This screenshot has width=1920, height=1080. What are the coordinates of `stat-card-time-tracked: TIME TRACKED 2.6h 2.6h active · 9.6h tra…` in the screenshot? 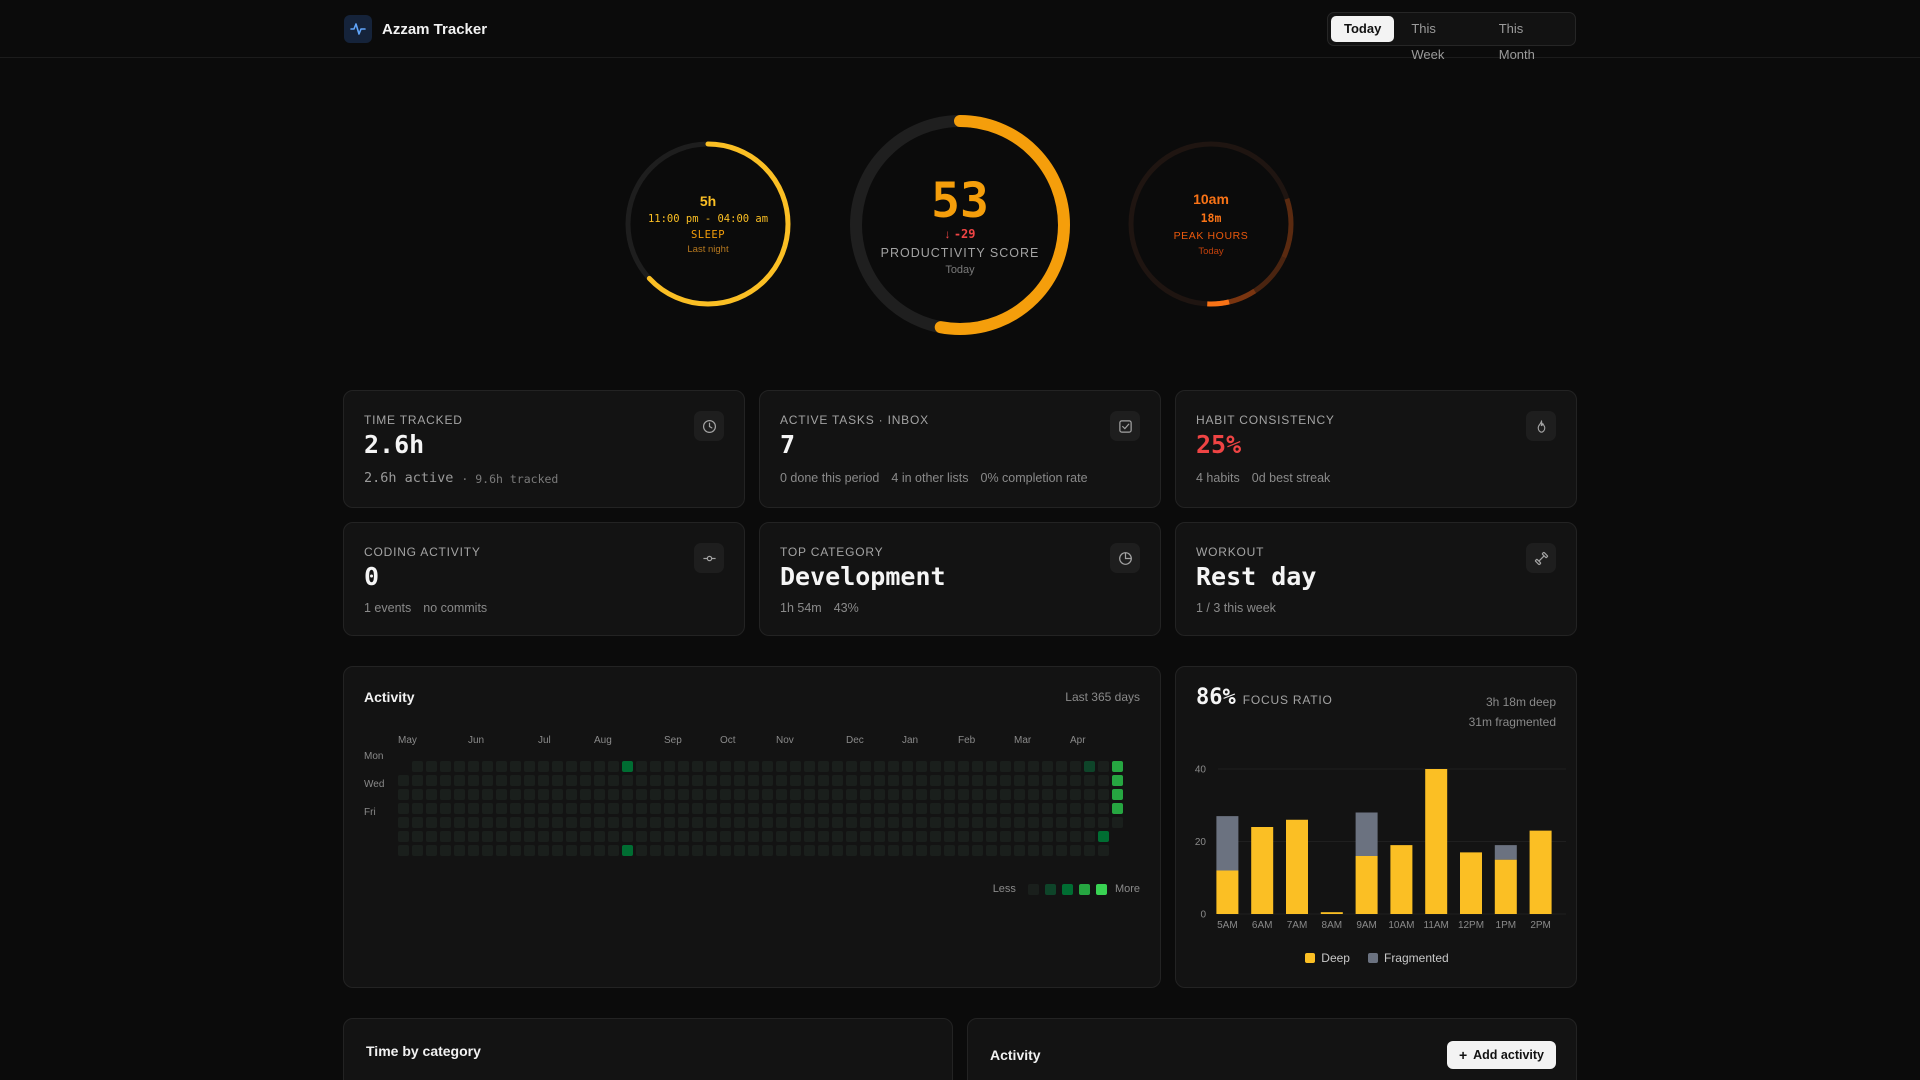 It's located at (544, 449).